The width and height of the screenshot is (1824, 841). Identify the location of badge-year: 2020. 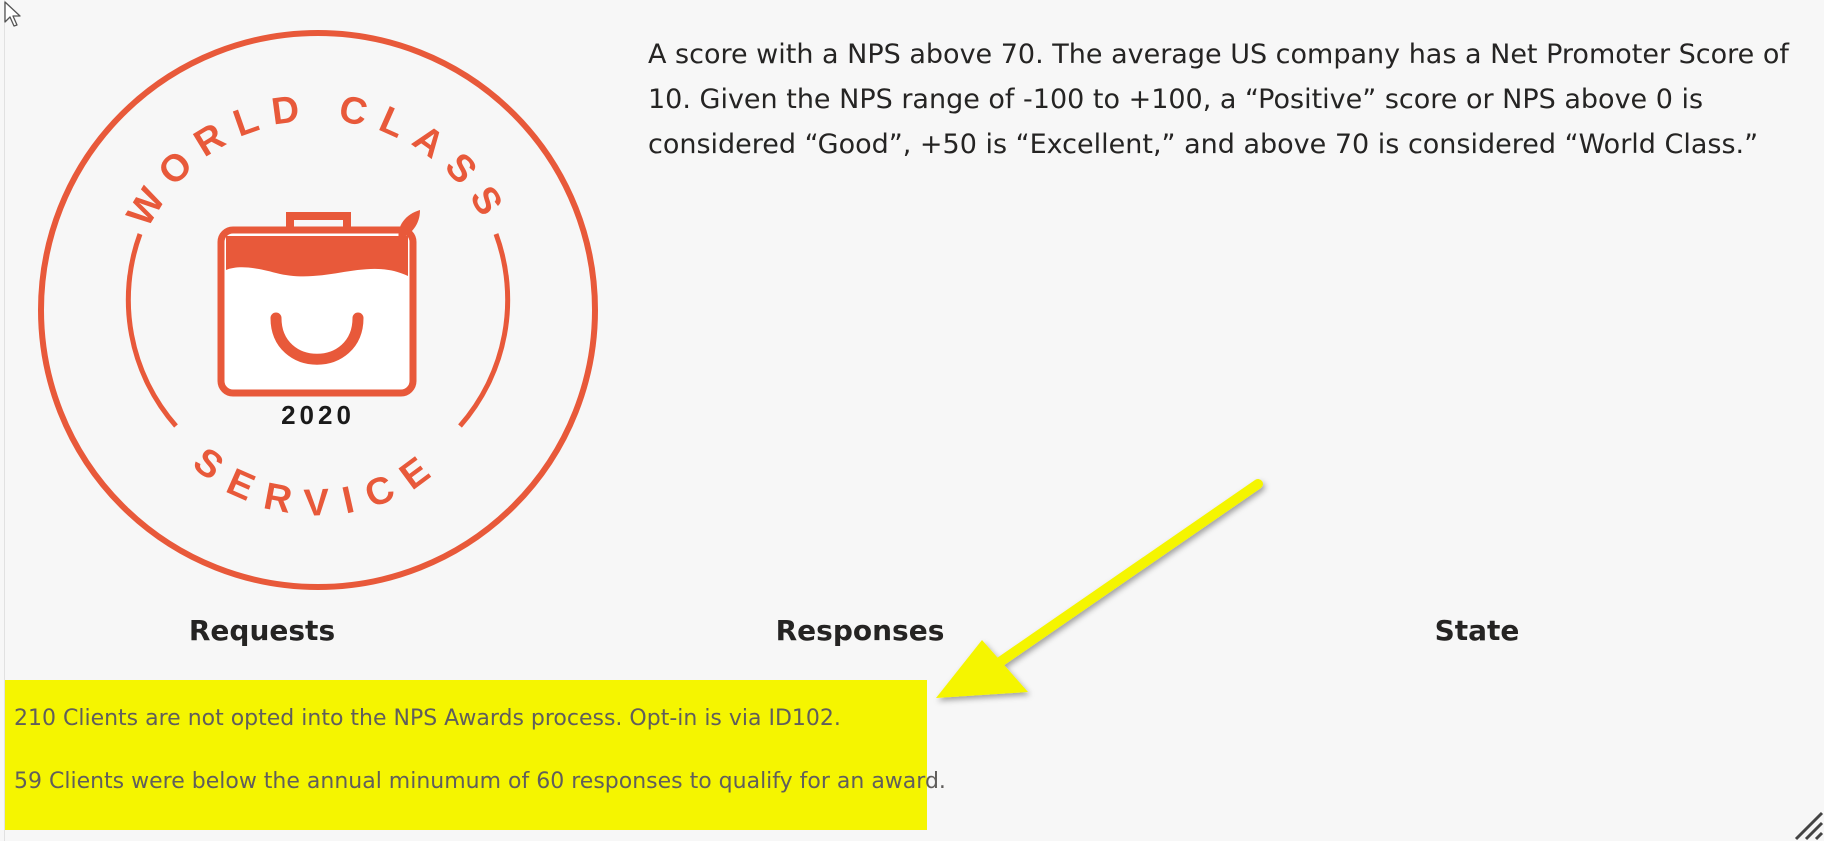
(318, 415).